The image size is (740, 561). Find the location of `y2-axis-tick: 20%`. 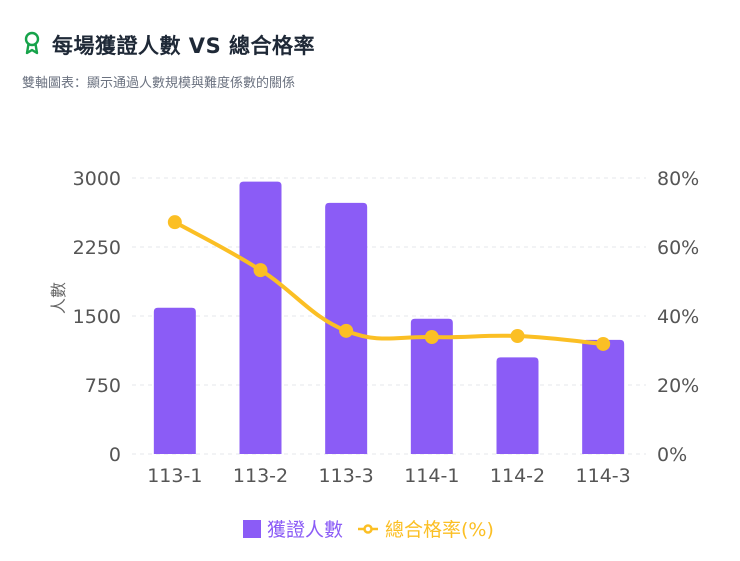

y2-axis-tick: 20% is located at coordinates (678, 386).